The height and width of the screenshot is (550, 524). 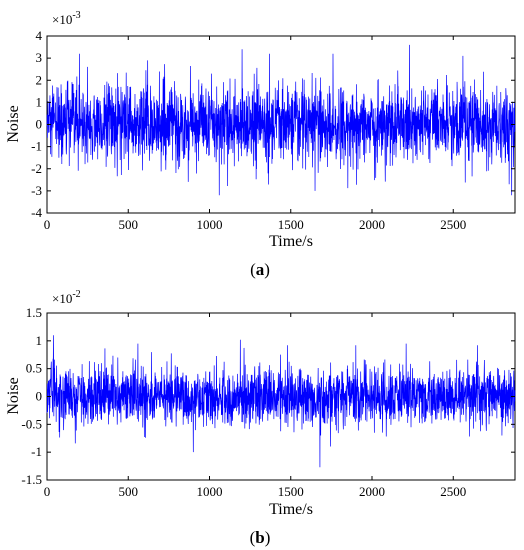 What do you see at coordinates (291, 241) in the screenshot?
I see `panel-a-x-axis-label: Time/s` at bounding box center [291, 241].